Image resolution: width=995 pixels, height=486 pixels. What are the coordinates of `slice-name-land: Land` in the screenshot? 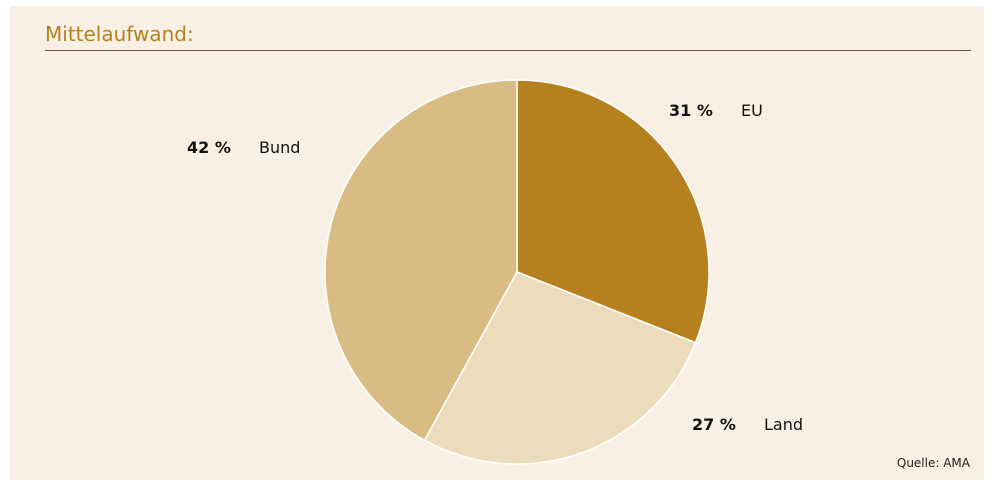 It's located at (783, 424).